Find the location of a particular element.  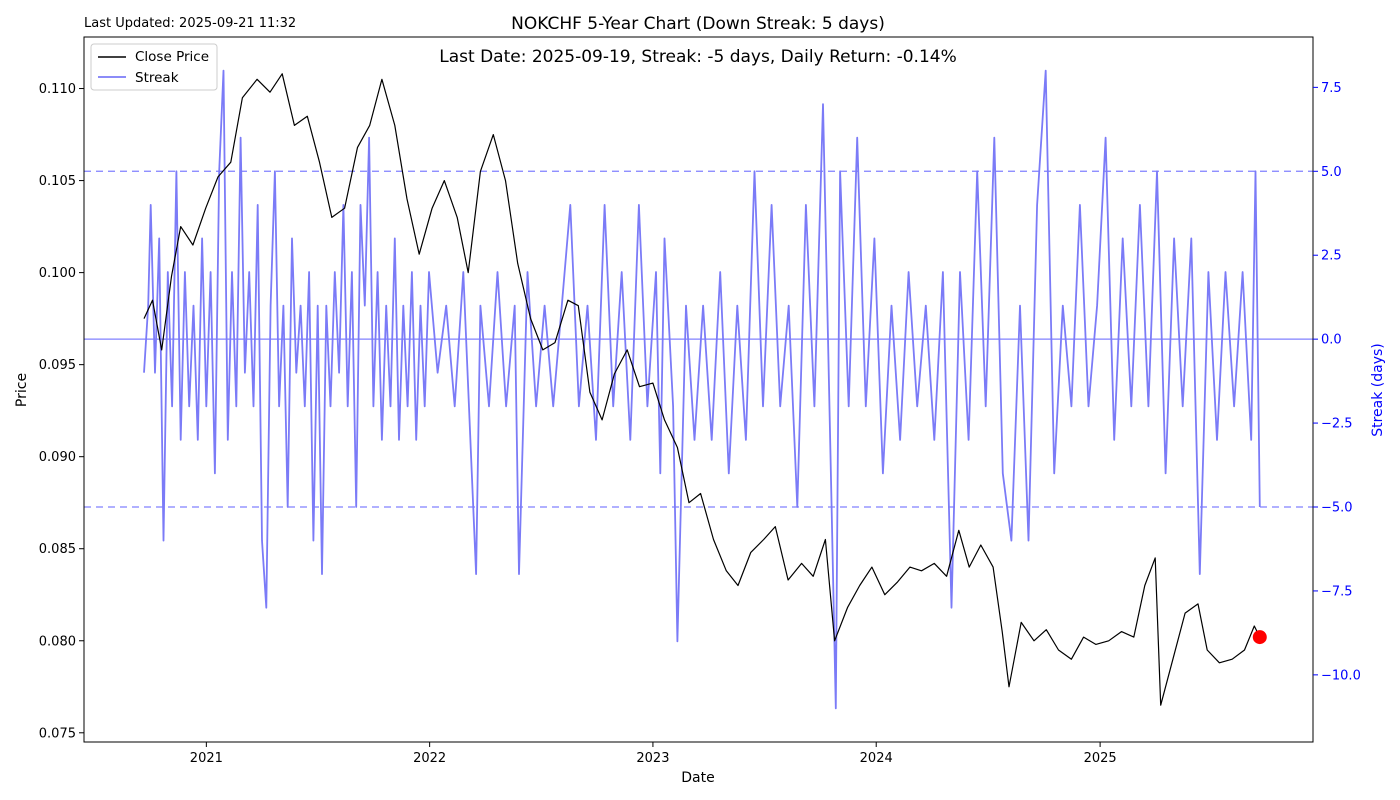

y2-tick-label: 0.0 is located at coordinates (1331, 340).